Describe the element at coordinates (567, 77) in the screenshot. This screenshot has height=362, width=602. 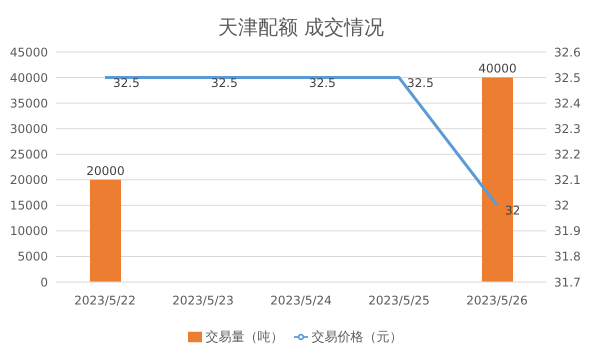
I see `y2-tick-label: 32.5` at that location.